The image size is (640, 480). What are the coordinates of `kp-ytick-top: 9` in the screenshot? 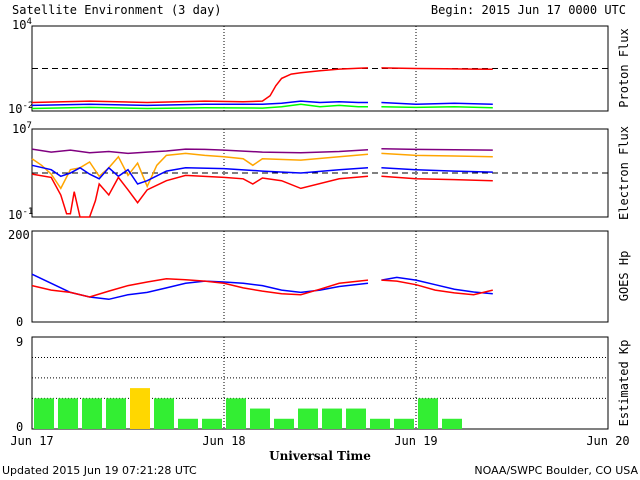 It's located at (19, 342).